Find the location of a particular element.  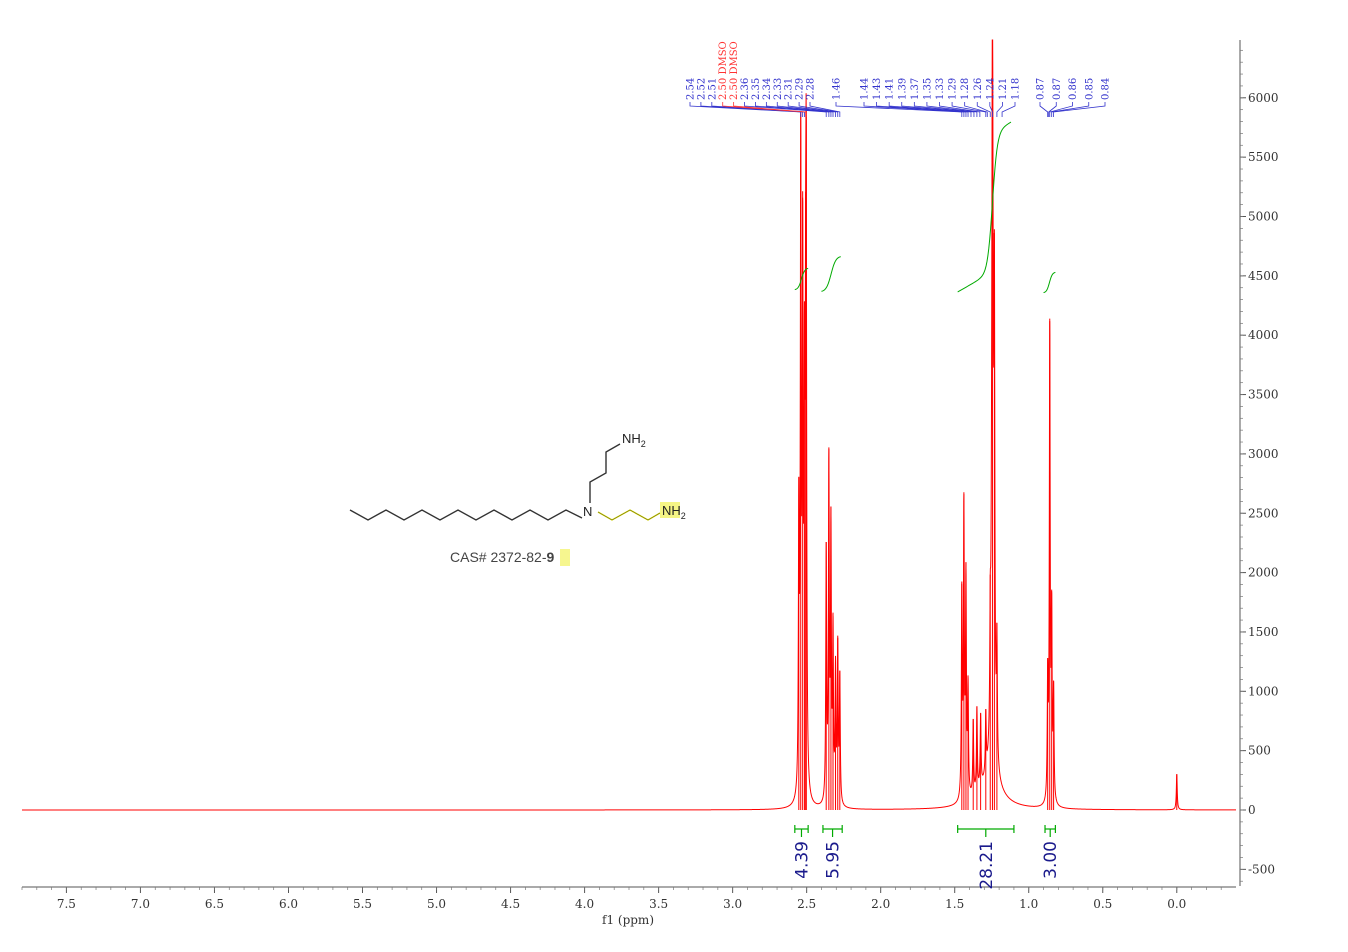

integral-curves is located at coordinates (925, 207).